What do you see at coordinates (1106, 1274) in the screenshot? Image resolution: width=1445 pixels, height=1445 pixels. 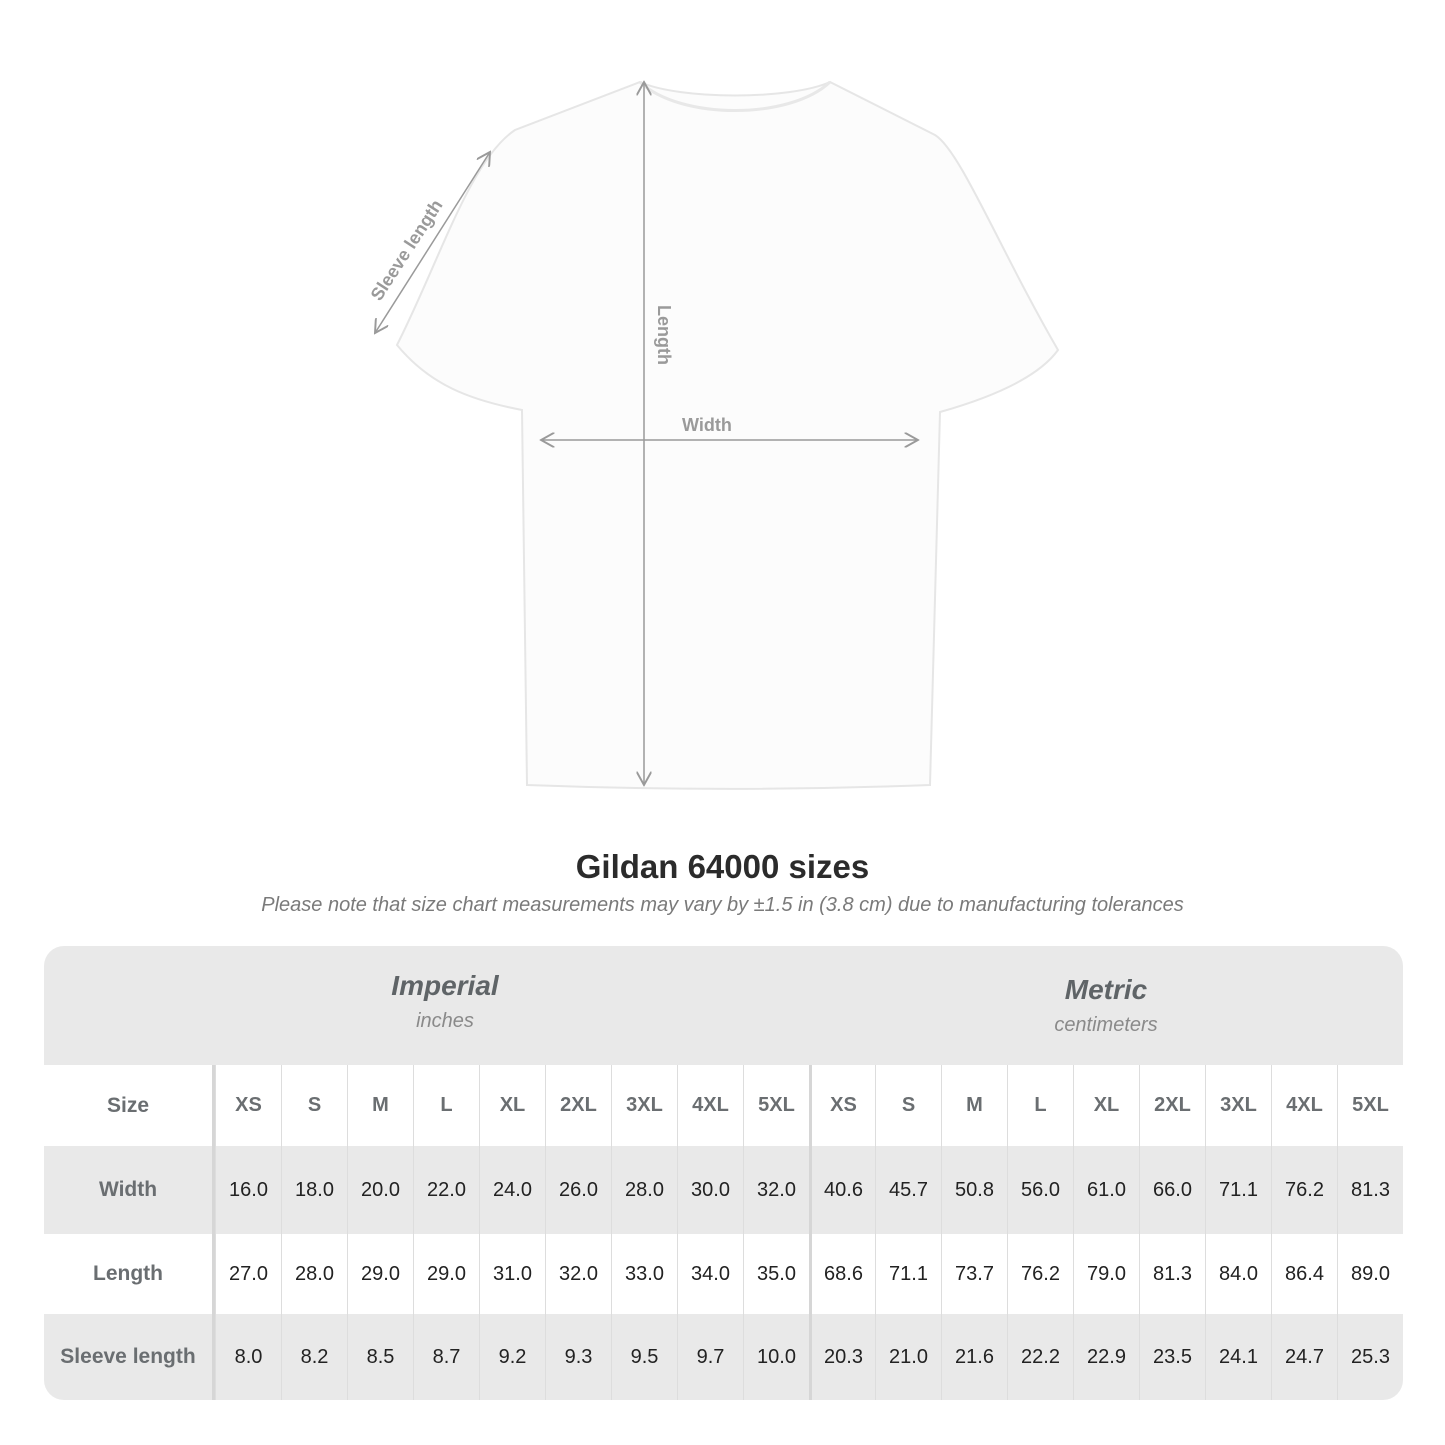 I see `metric-cell: 79.0` at bounding box center [1106, 1274].